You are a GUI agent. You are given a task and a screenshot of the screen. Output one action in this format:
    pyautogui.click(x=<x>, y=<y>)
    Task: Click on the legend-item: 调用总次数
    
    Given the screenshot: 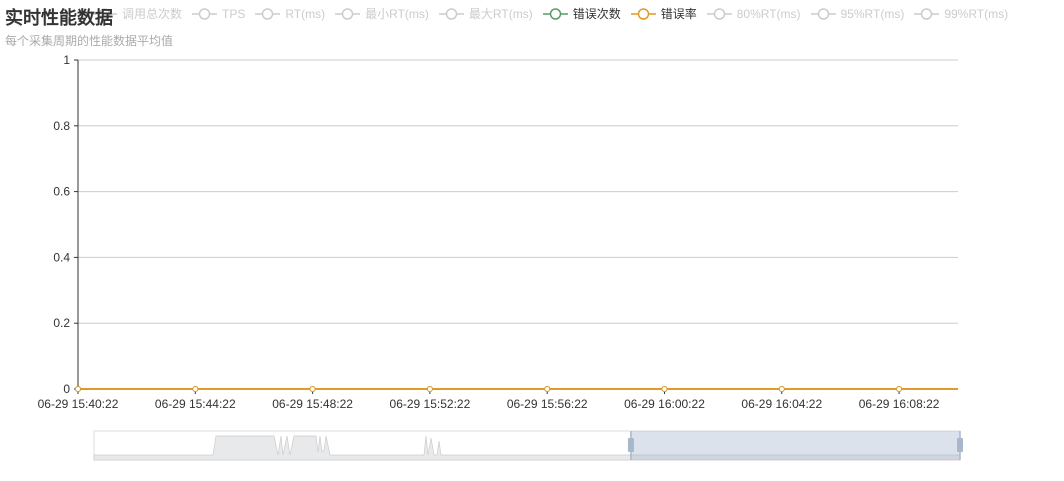 What is the action you would take?
    pyautogui.click(x=137, y=13)
    